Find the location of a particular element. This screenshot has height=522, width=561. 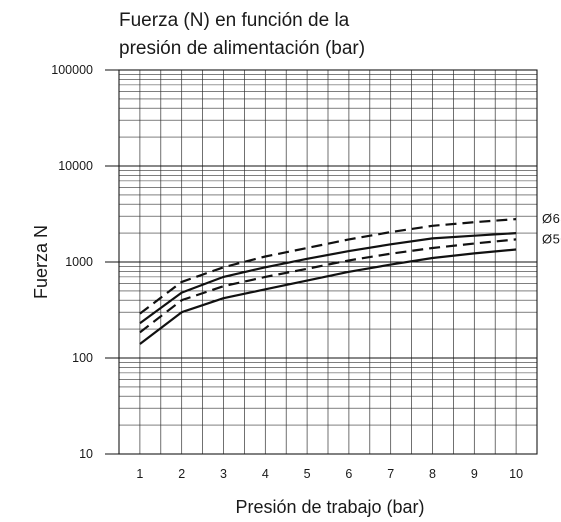

series-labels: Ø63Ø50 is located at coordinates (551, 228).